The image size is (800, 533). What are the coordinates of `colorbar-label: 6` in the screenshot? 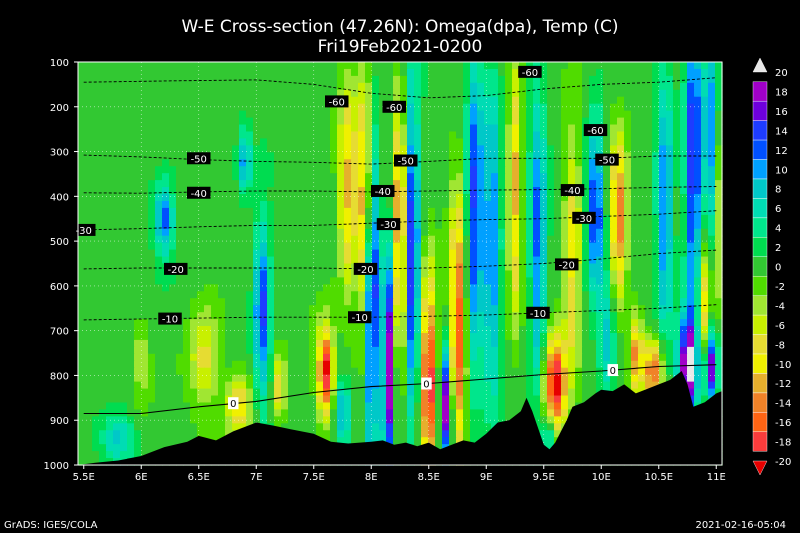 It's located at (778, 209).